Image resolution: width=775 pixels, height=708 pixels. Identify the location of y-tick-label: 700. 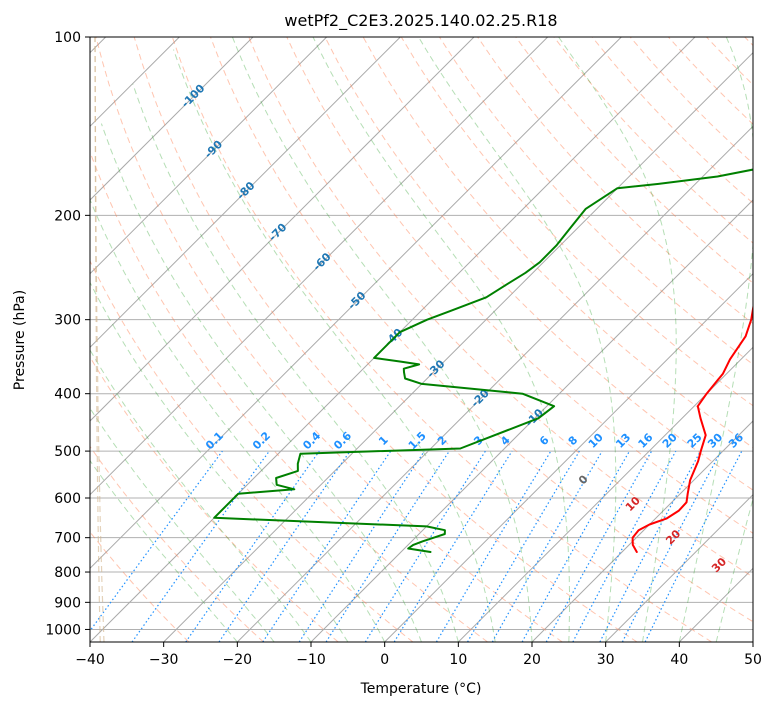
(67, 539).